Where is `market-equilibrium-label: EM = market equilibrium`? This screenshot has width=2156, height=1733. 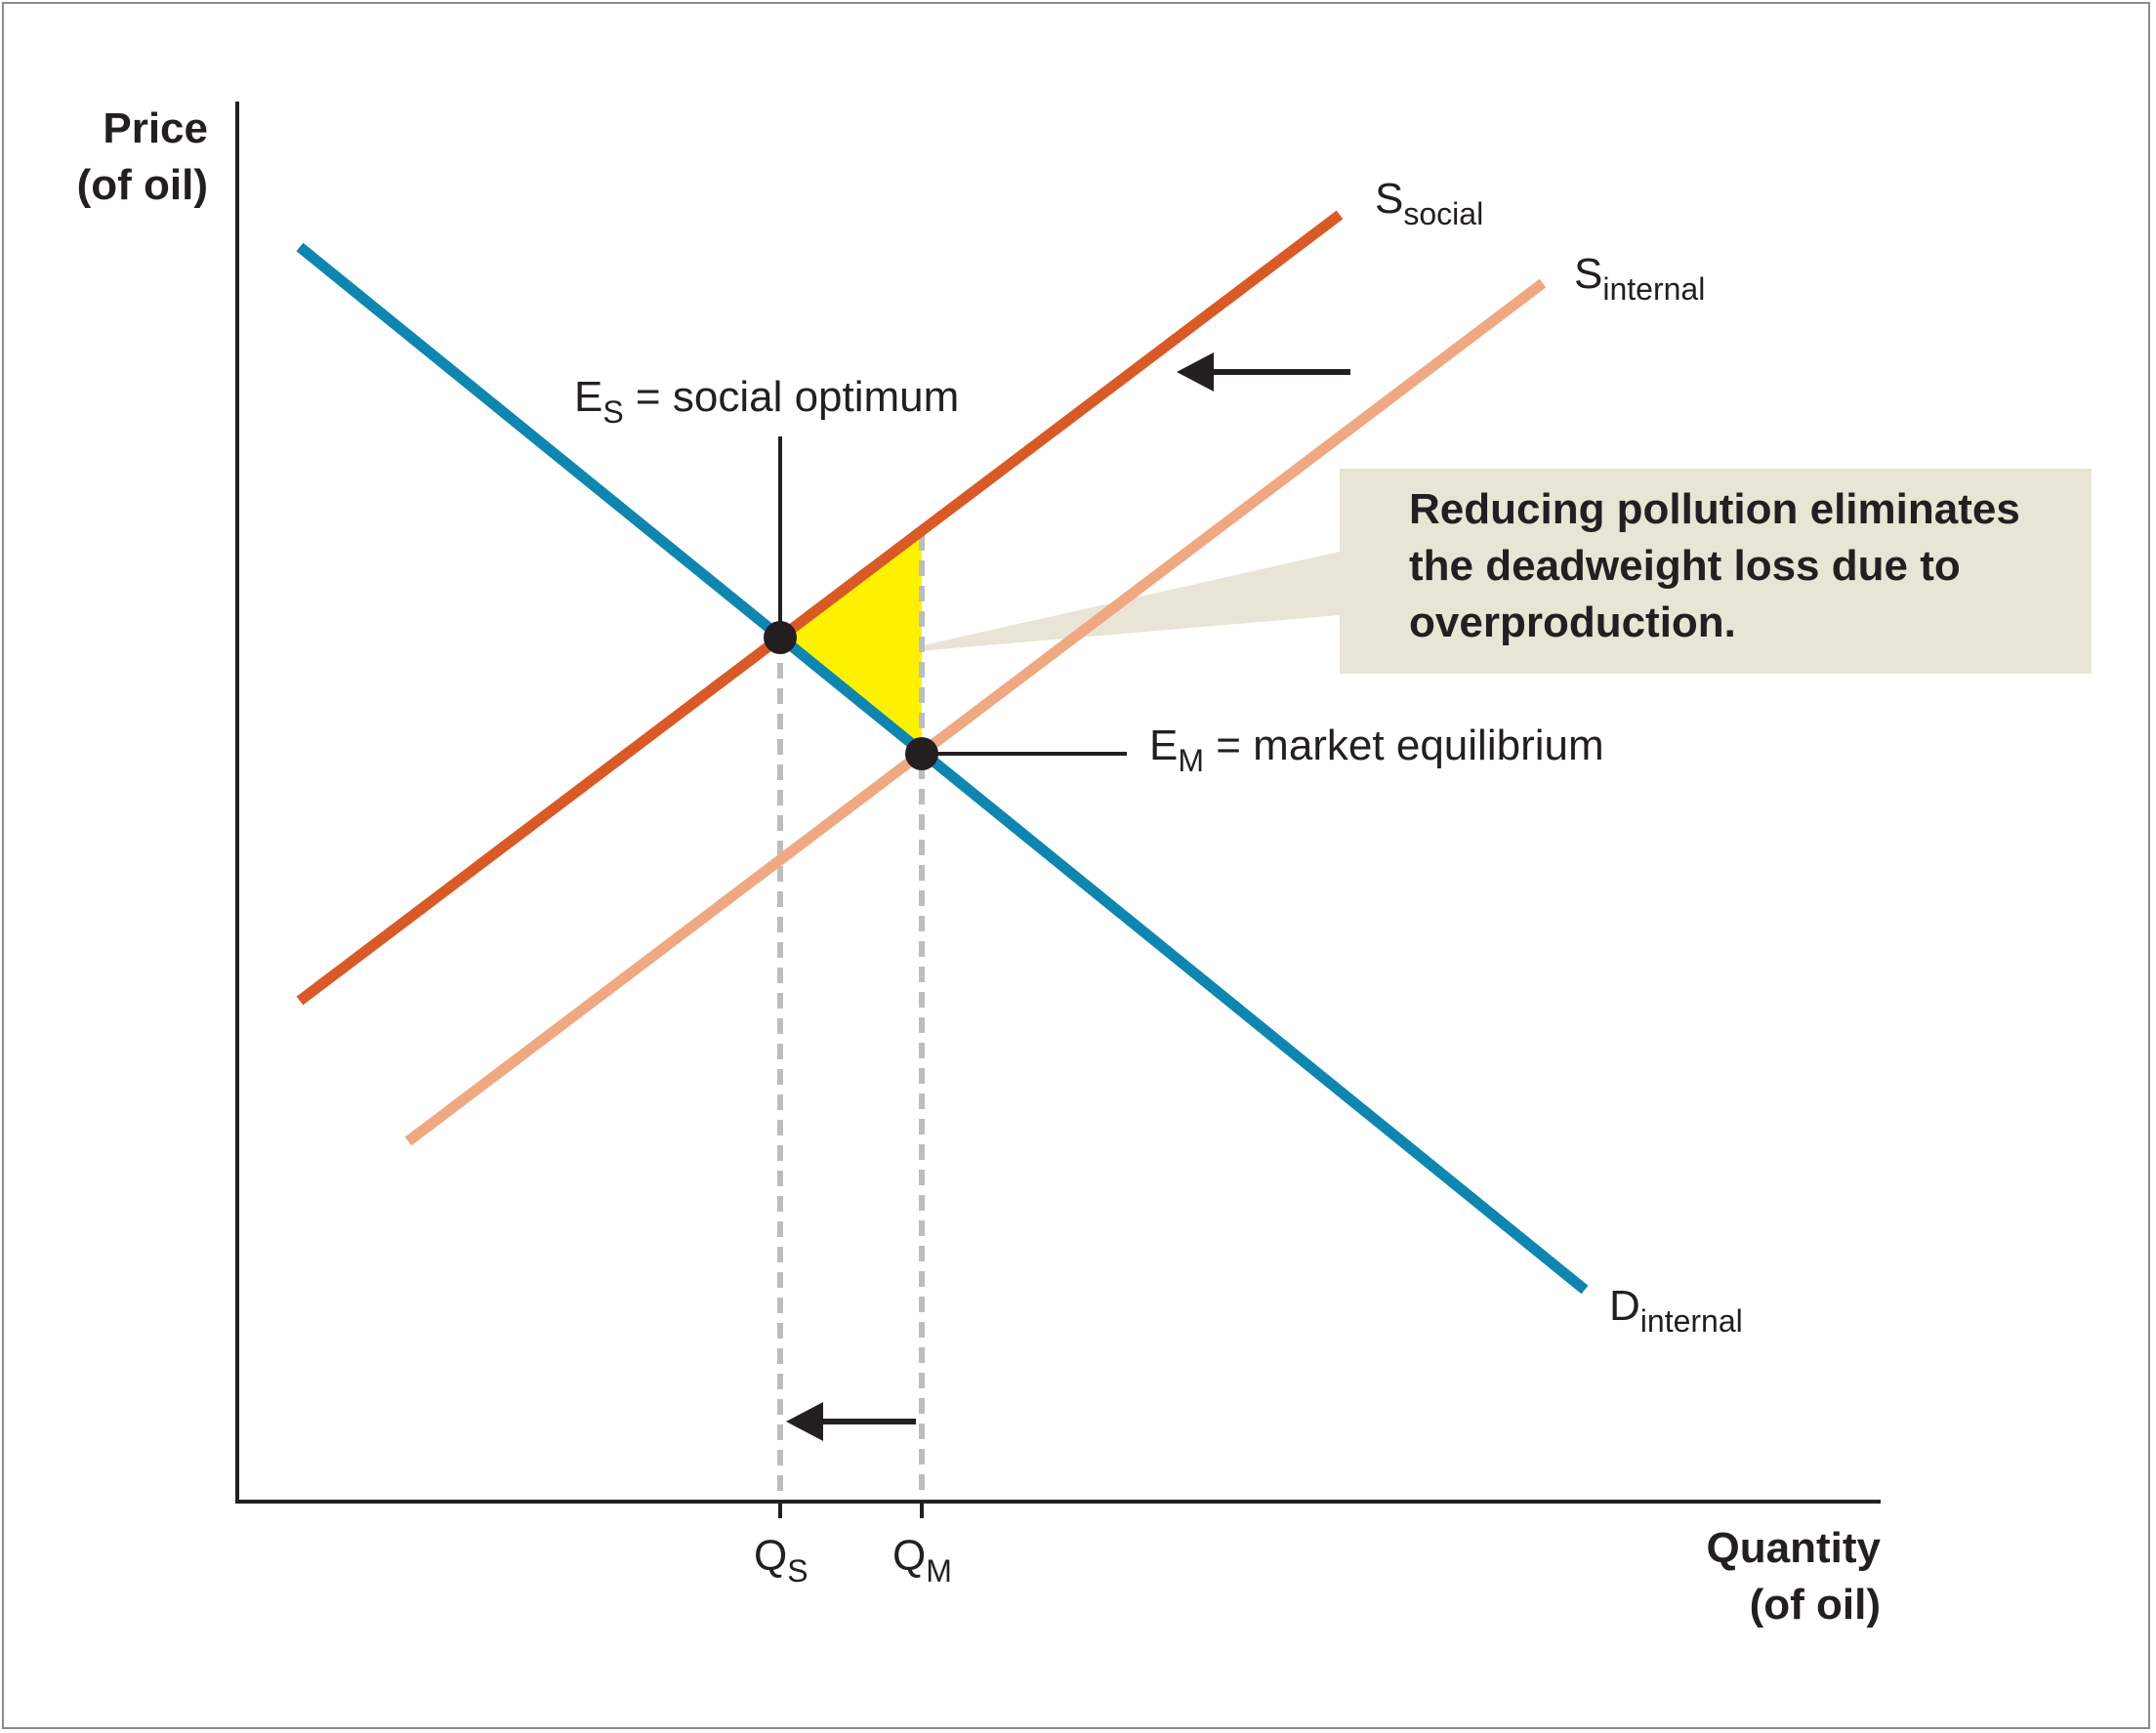
market-equilibrium-label: EM = market equilibrium is located at coordinates (1377, 750).